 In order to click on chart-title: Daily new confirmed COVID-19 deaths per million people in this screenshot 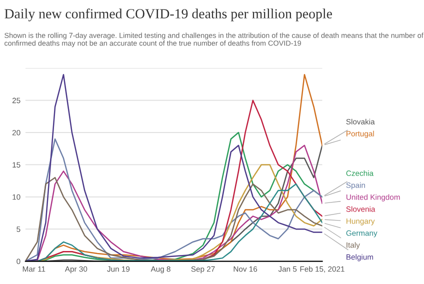, I will do `click(168, 15)`.